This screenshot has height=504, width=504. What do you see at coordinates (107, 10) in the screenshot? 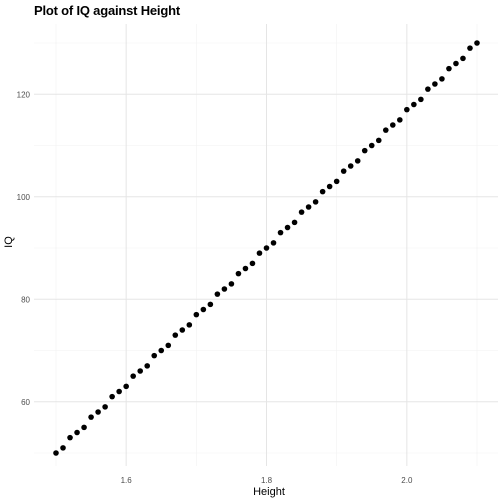
I see `chart-title: Plot of IQ against Height` at bounding box center [107, 10].